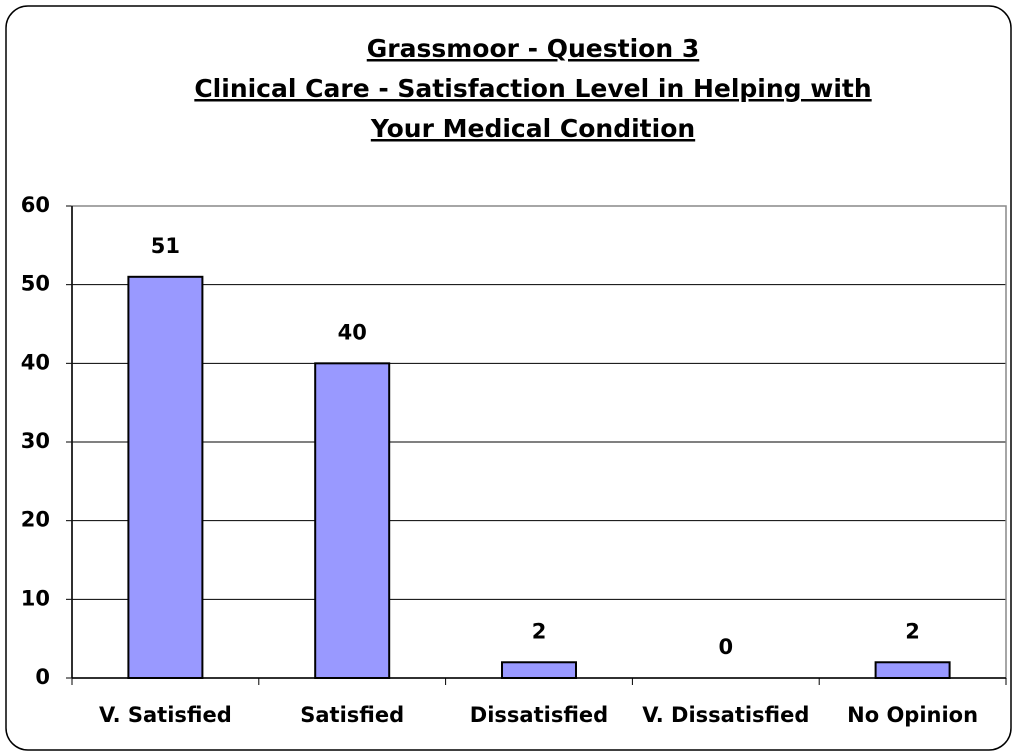 Image resolution: width=1017 pixels, height=756 pixels. What do you see at coordinates (532, 128) in the screenshot?
I see `chart-title: Your Medical Condition` at bounding box center [532, 128].